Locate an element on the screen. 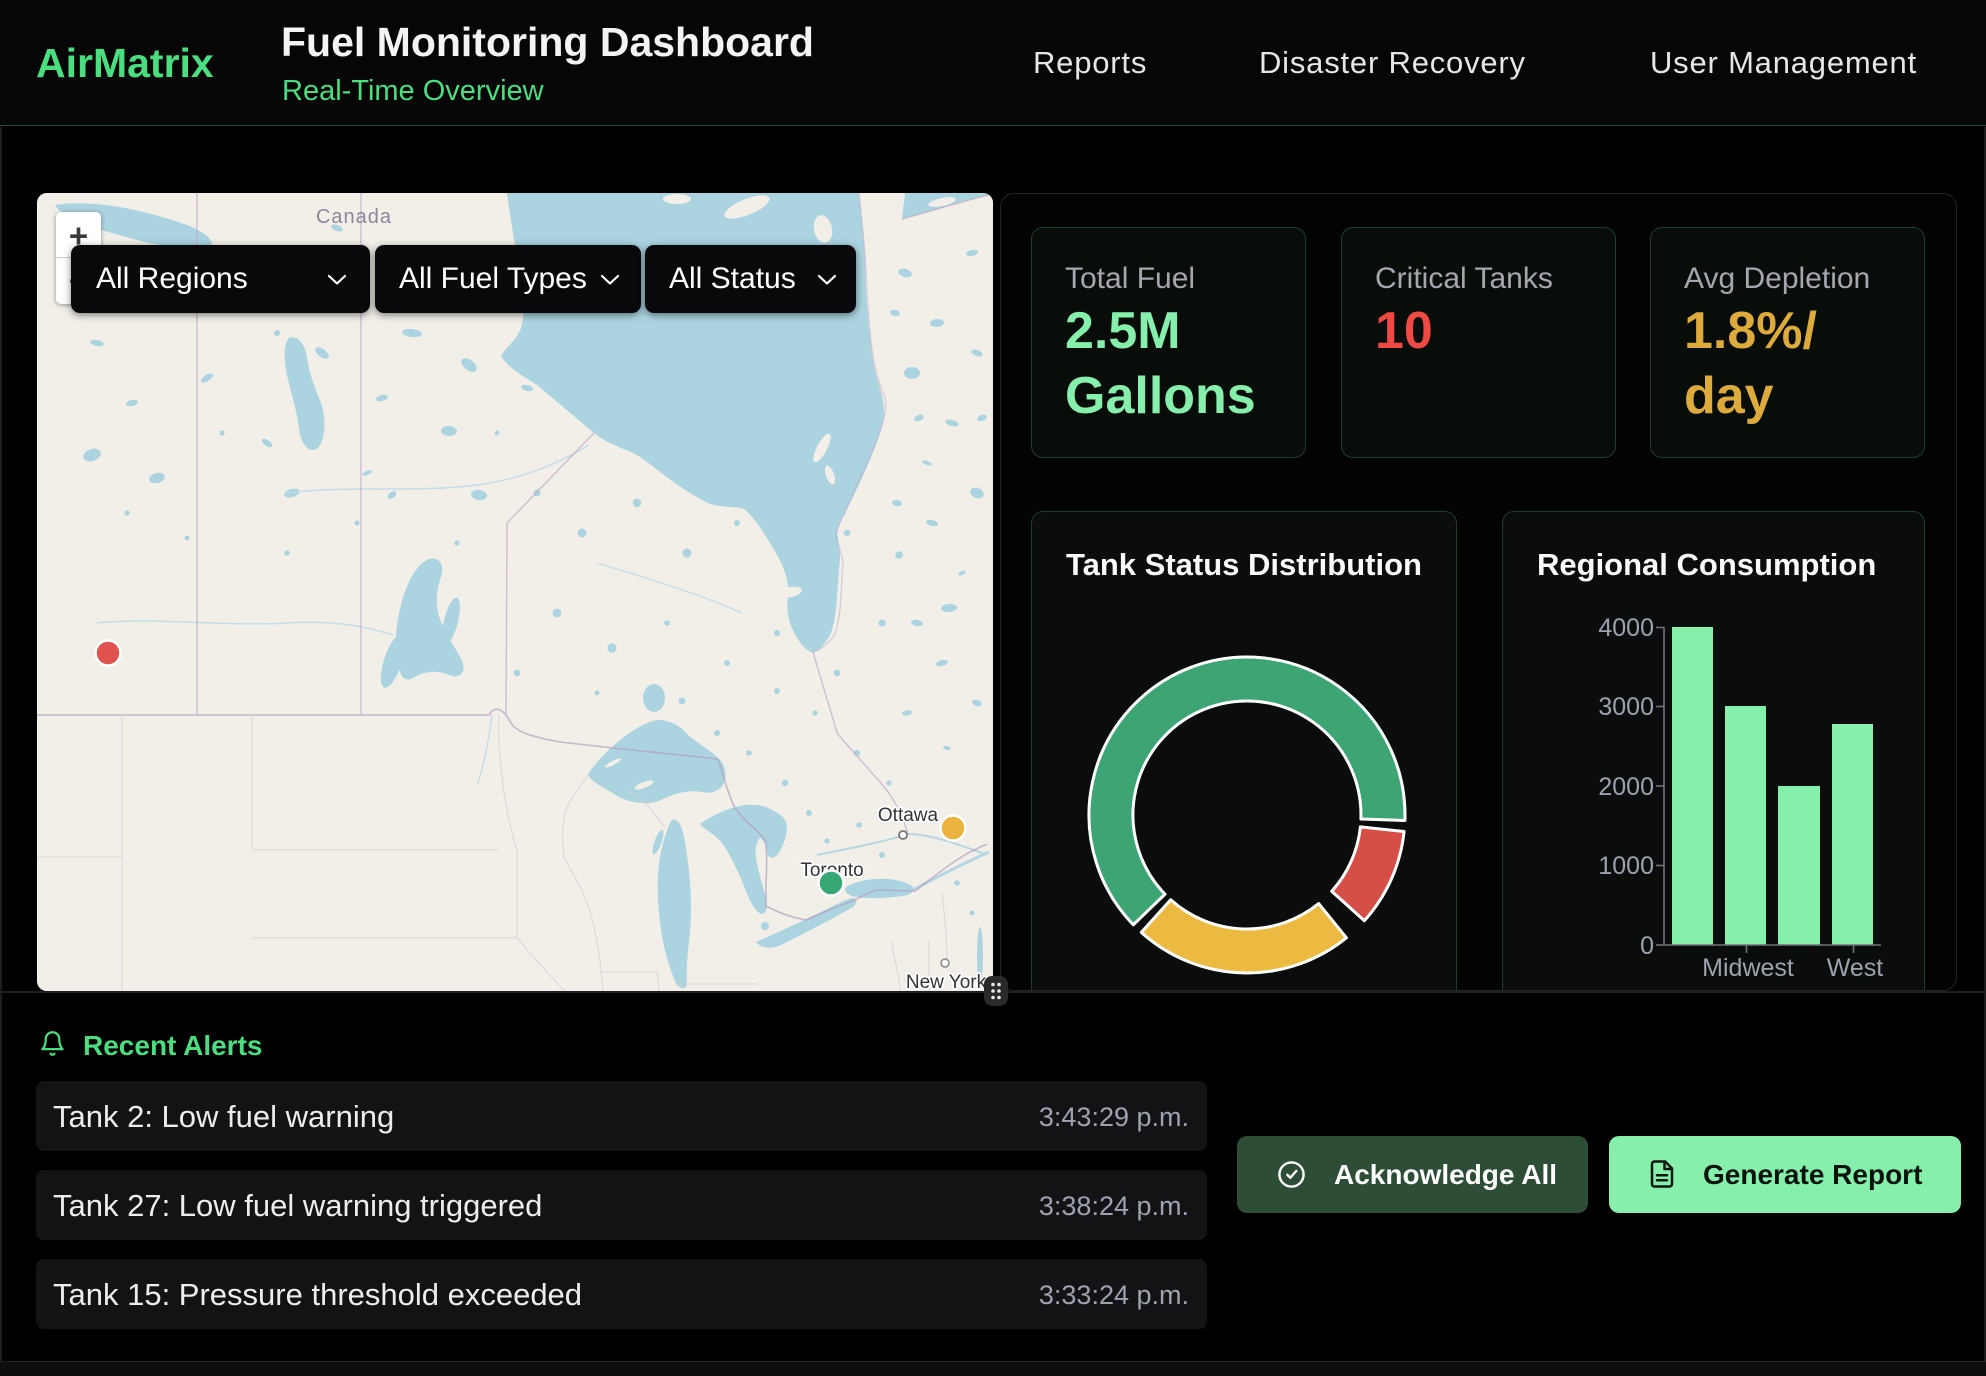 The width and height of the screenshot is (1986, 1376). svg-text: 4000 is located at coordinates (1626, 628).